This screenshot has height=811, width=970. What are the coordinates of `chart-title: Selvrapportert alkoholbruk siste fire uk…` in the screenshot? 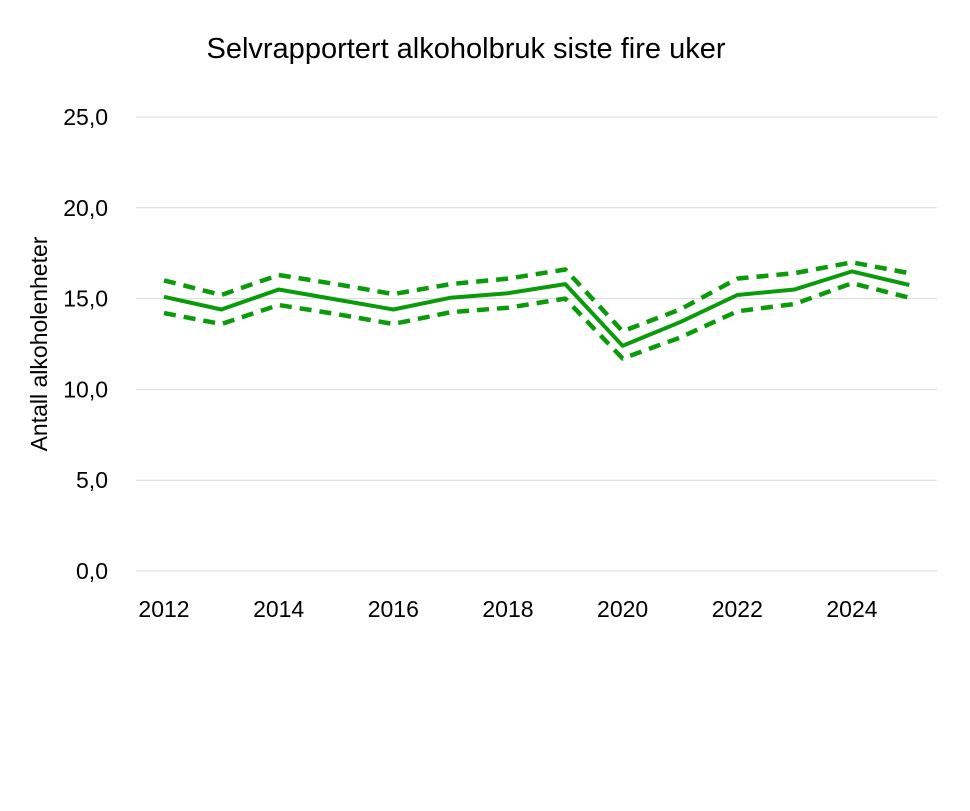 It's located at (465, 49).